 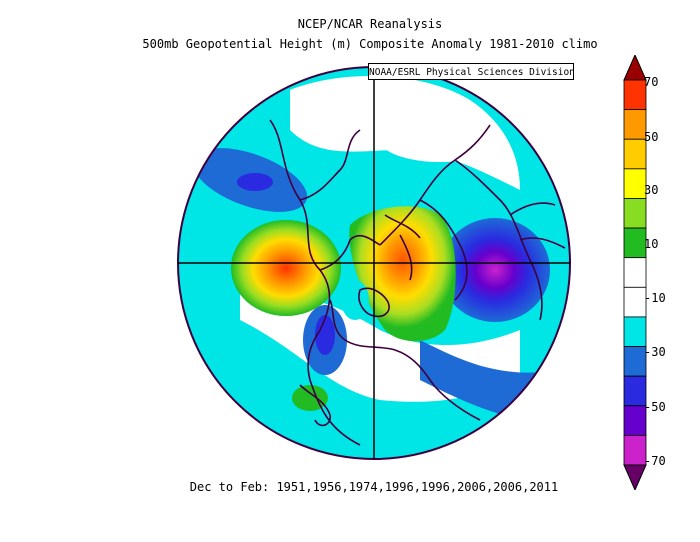 I want to click on colorbar-label-10: 10, so click(x=651, y=244).